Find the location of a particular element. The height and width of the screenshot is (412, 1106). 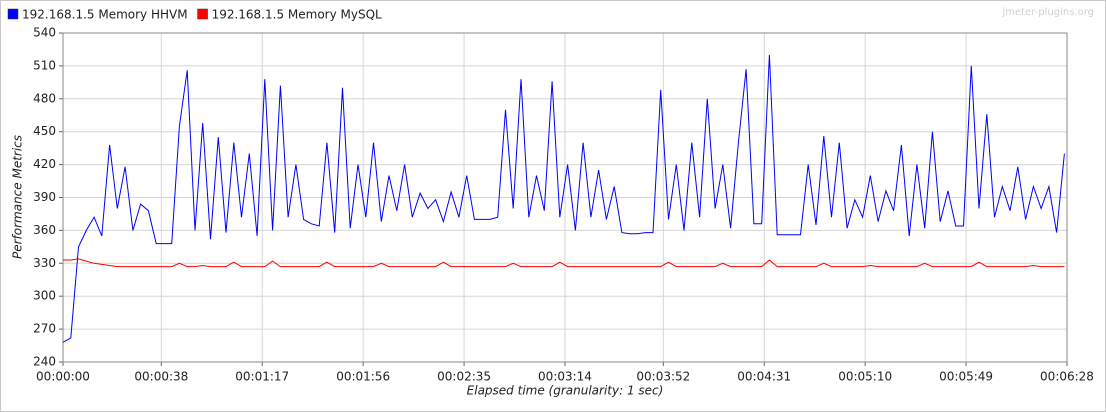

x-tick-label: 00:01:56 is located at coordinates (363, 377).